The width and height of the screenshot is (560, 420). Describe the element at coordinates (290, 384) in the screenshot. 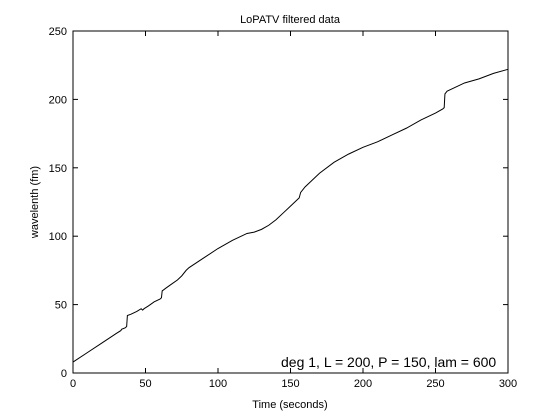

I see `x-tick-label: 150` at that location.